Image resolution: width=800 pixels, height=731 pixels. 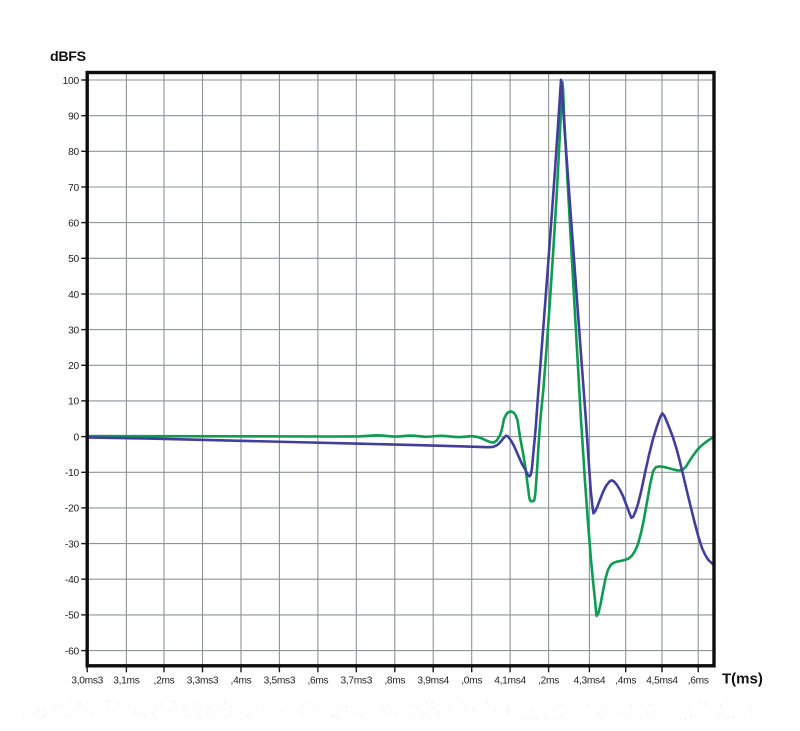 What do you see at coordinates (433, 681) in the screenshot?
I see `svg-text: 3,9ms4` at bounding box center [433, 681].